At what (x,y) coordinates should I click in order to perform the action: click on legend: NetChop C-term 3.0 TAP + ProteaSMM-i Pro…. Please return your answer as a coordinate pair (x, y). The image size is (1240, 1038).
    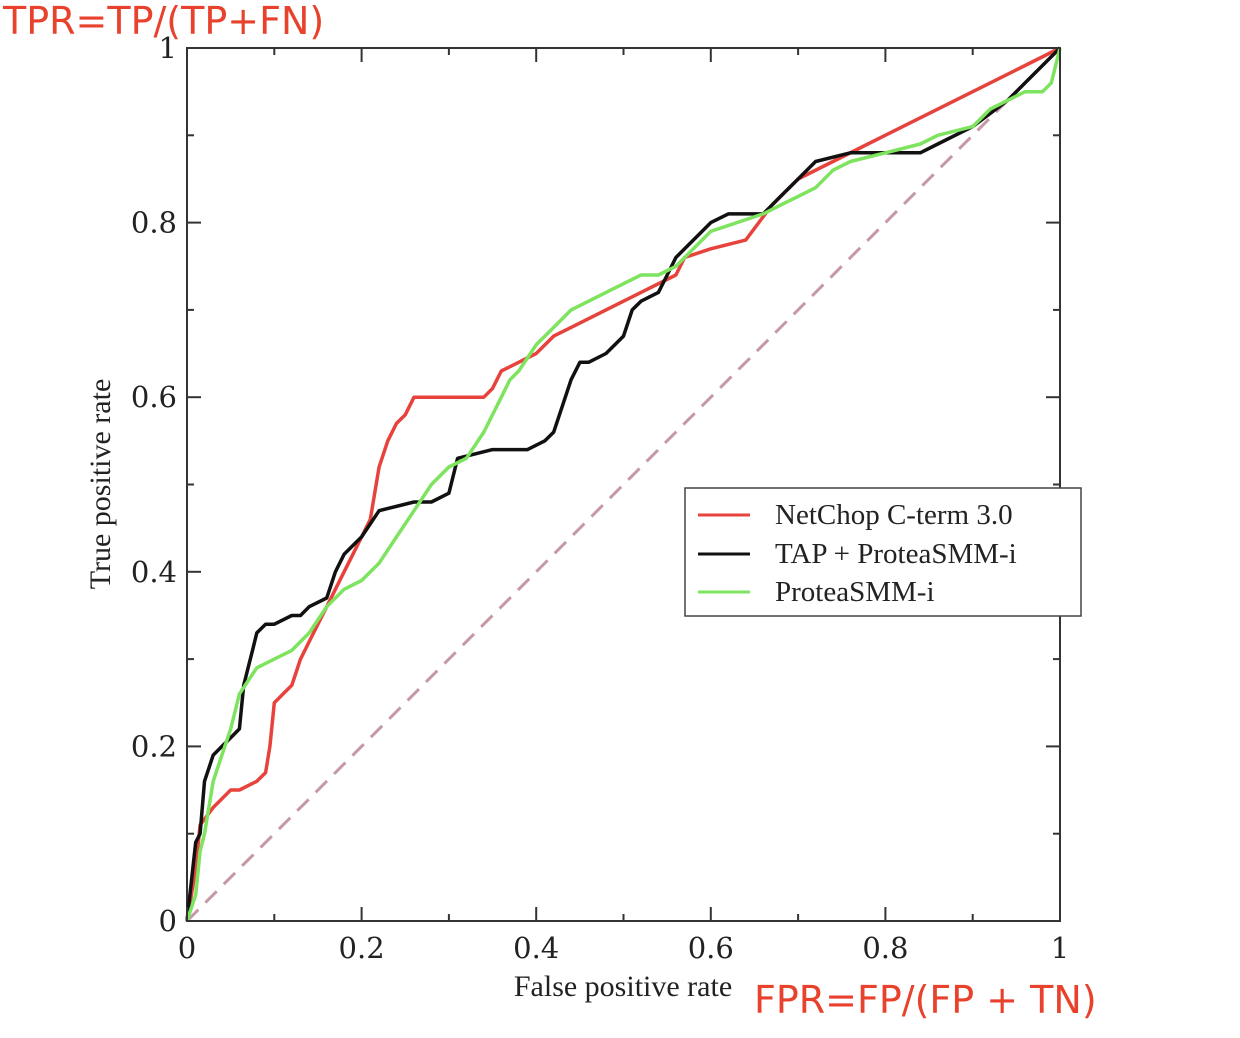
    Looking at the image, I should click on (883, 552).